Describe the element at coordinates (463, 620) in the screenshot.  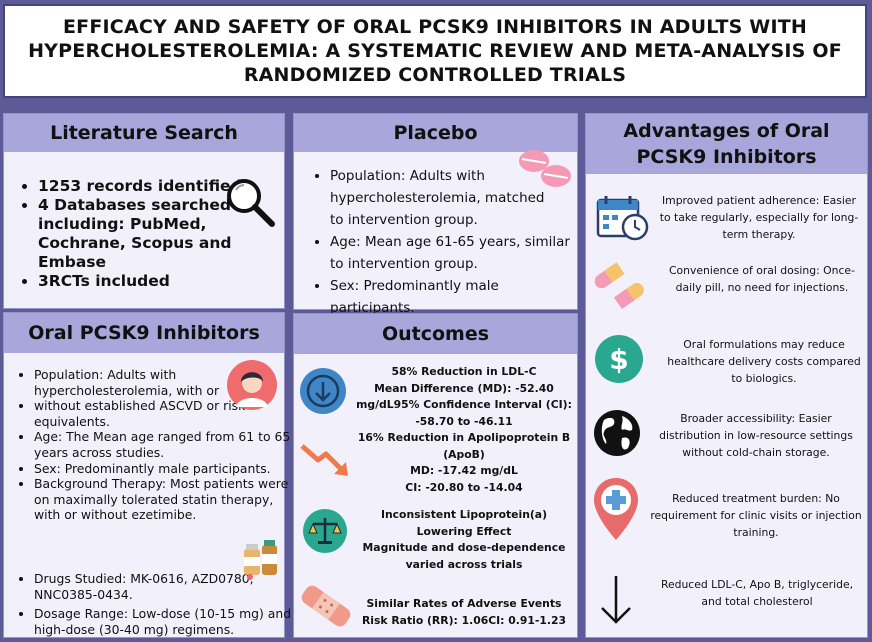
I see `adverse-events-rr: Risk Ratio (RR): 1.06CI: 0.91-1.23` at that location.